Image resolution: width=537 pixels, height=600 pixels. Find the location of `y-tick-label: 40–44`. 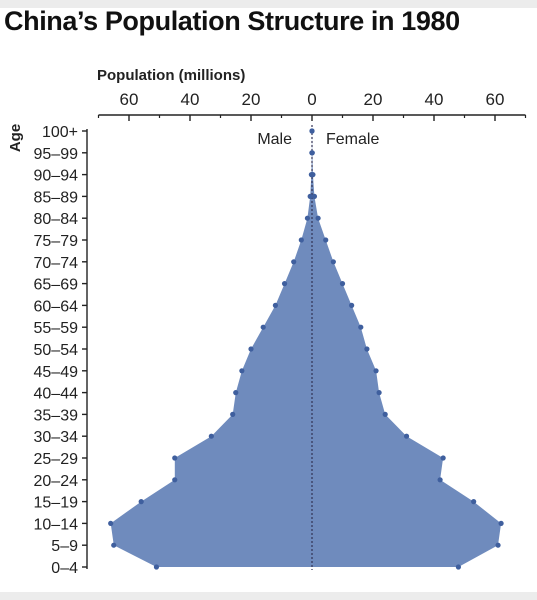

y-tick-label: 40–44 is located at coordinates (56, 394).